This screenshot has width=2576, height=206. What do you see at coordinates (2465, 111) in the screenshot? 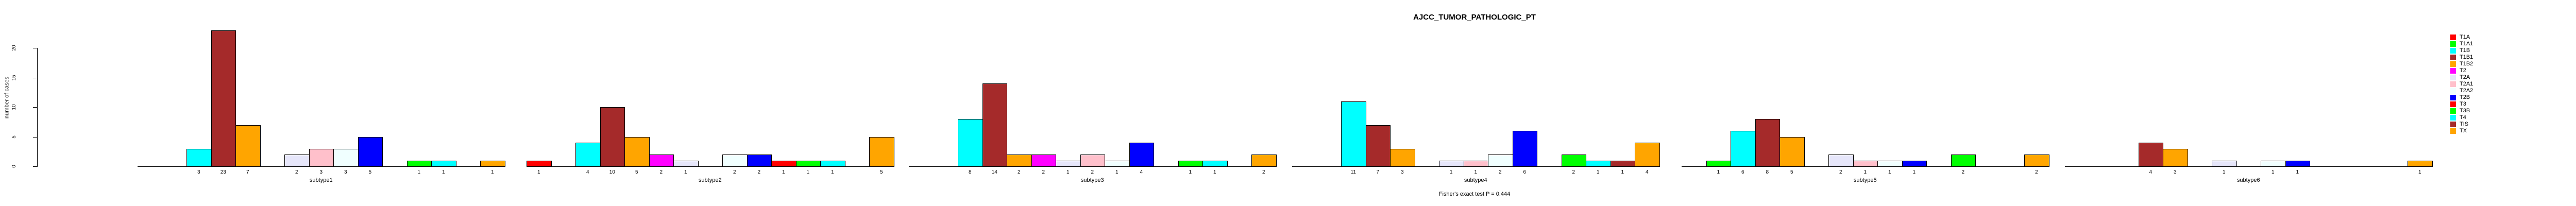
I see `legend-label: T3B` at bounding box center [2465, 111].